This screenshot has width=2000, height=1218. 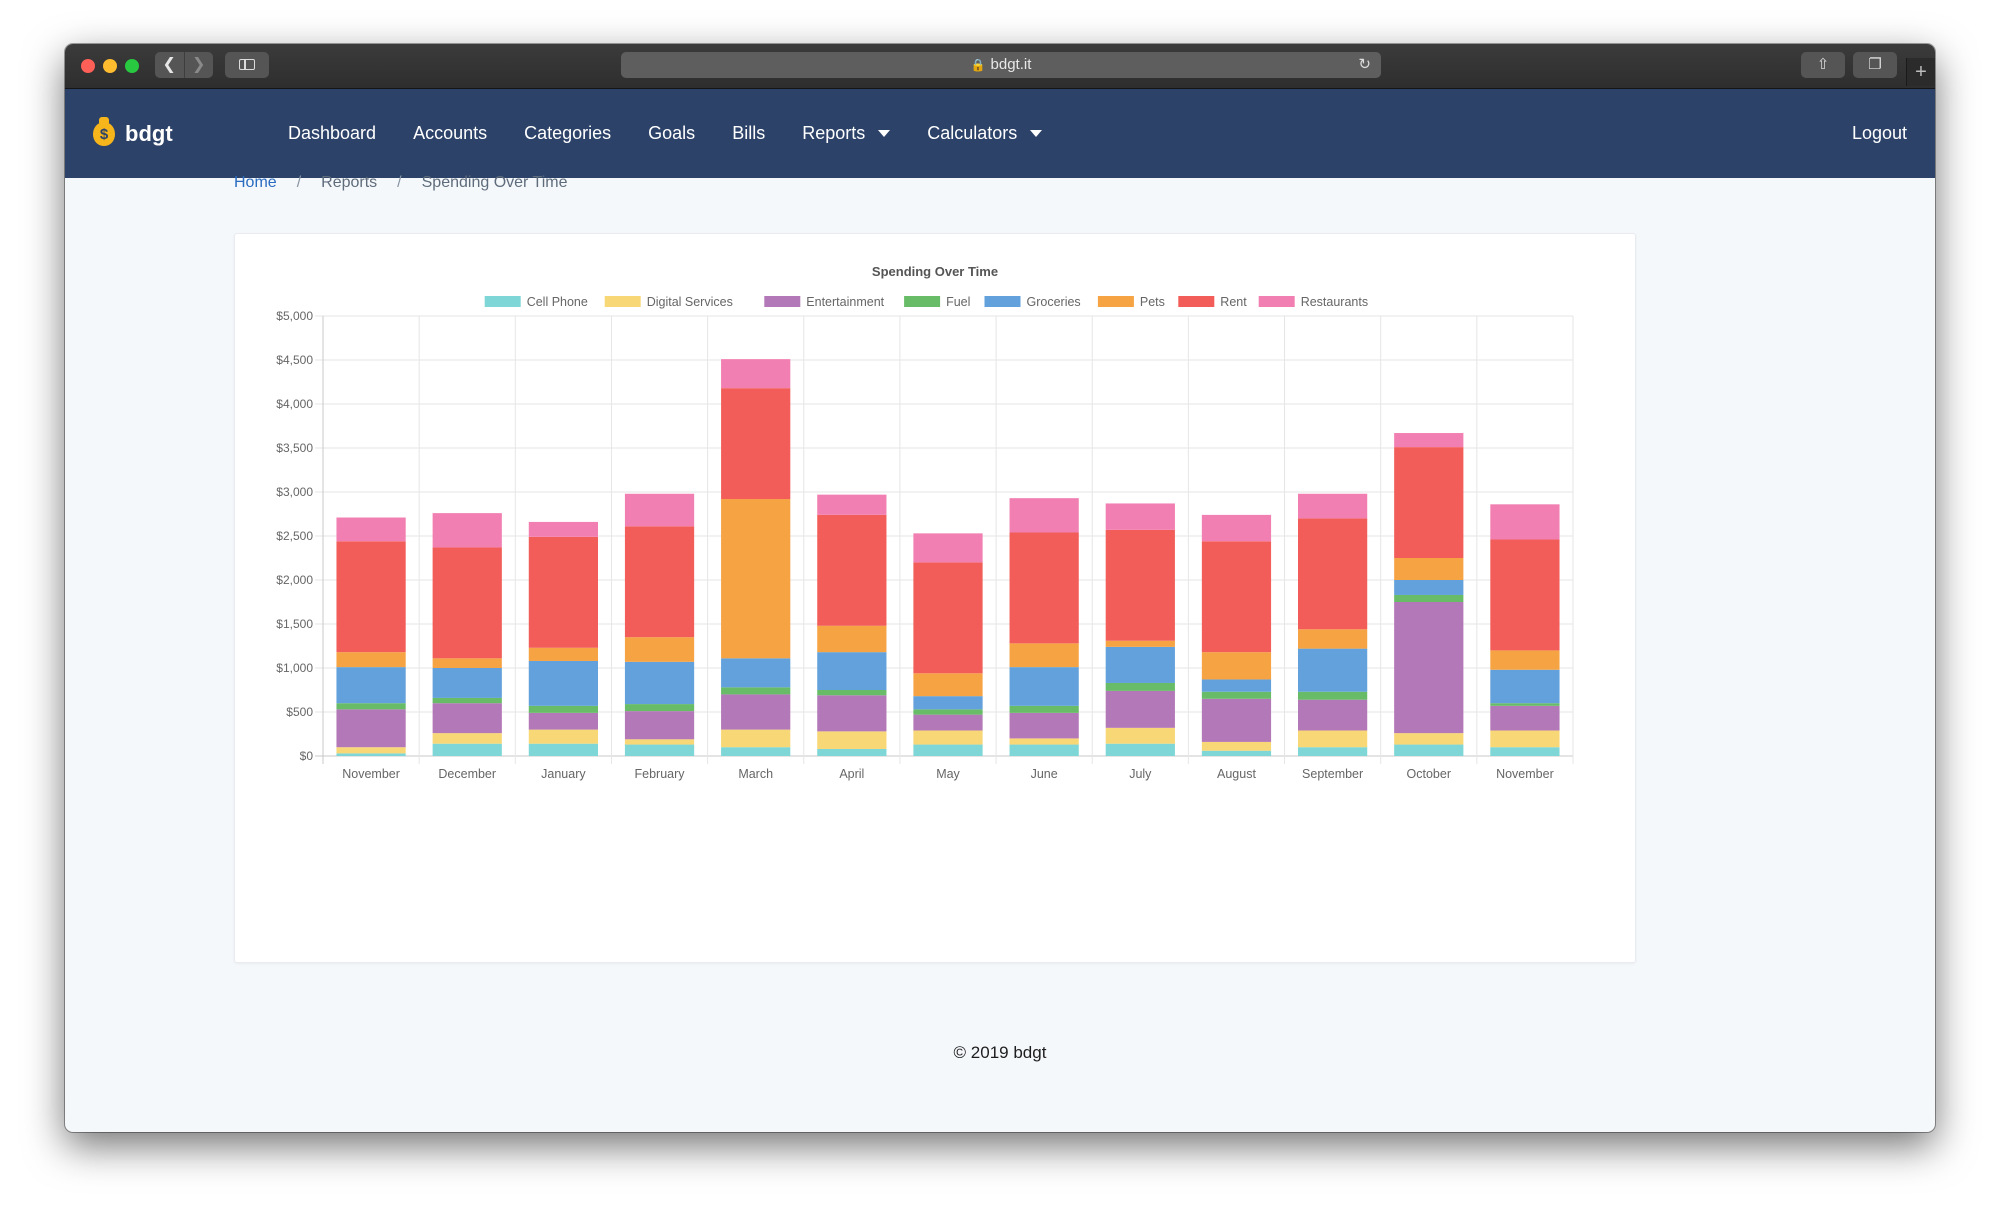 I want to click on nav-reports-dropdown: Reports, so click(x=846, y=133).